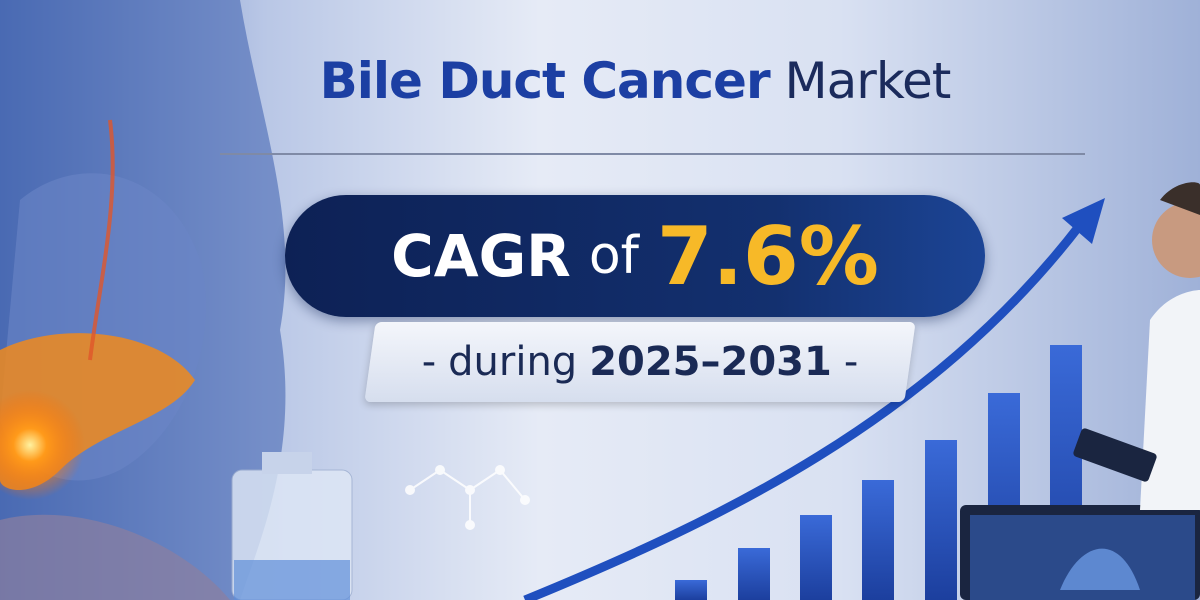  What do you see at coordinates (545, 81) in the screenshot?
I see `title-highlight: Bile Duct Cancer` at bounding box center [545, 81].